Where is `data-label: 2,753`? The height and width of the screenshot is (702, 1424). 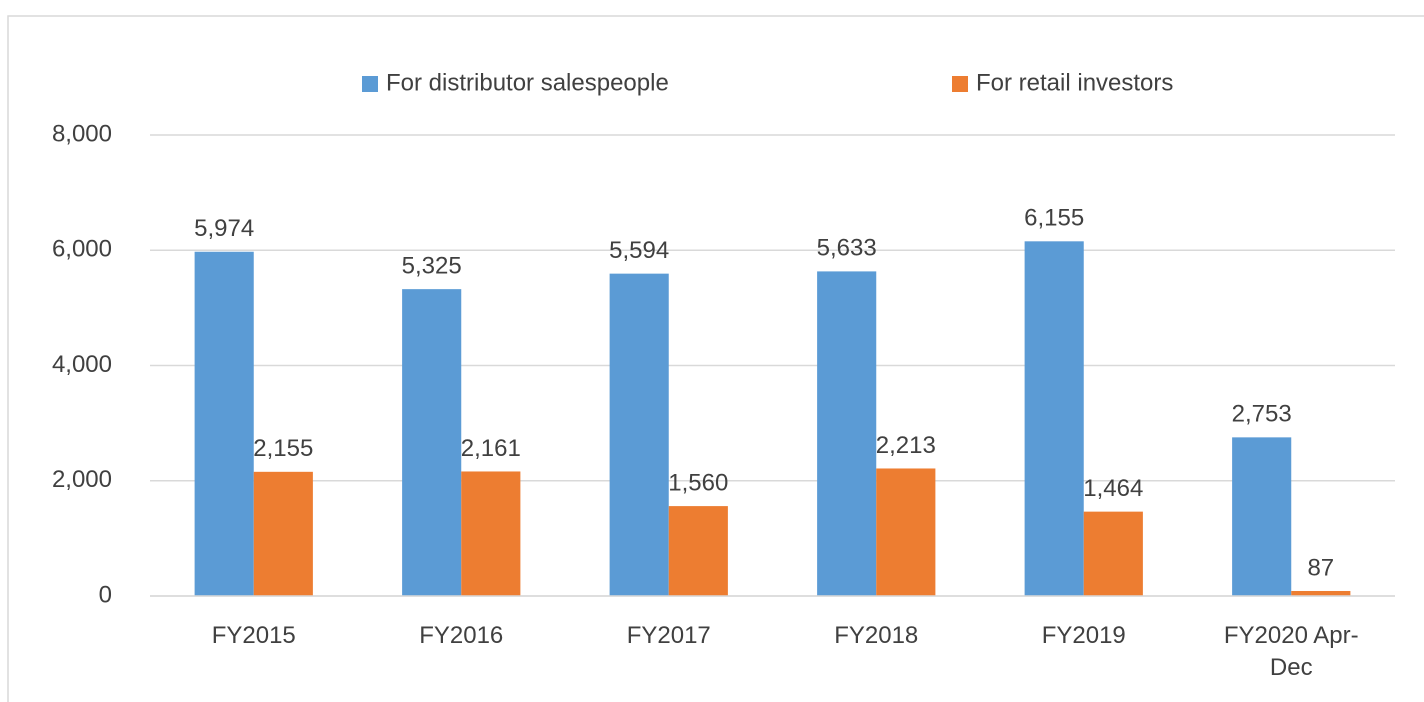 data-label: 2,753 is located at coordinates (1262, 414).